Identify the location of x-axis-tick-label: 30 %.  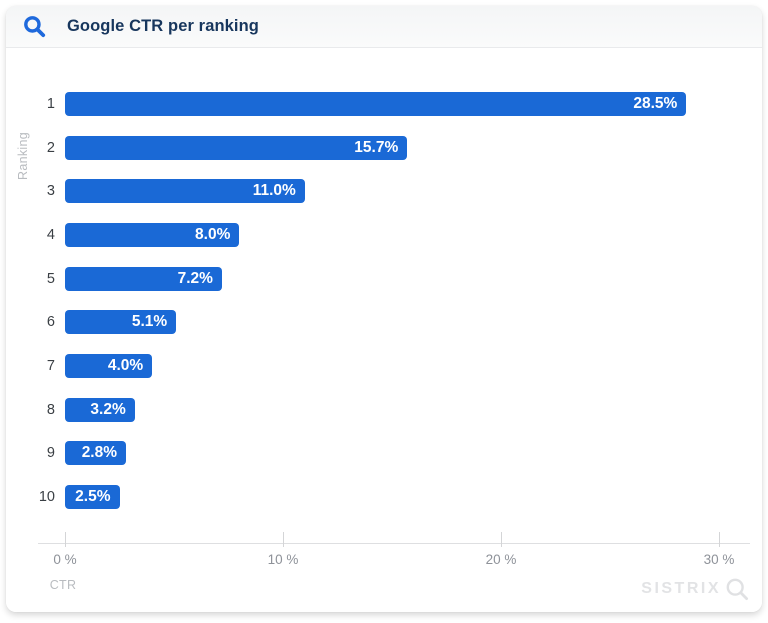
(719, 559).